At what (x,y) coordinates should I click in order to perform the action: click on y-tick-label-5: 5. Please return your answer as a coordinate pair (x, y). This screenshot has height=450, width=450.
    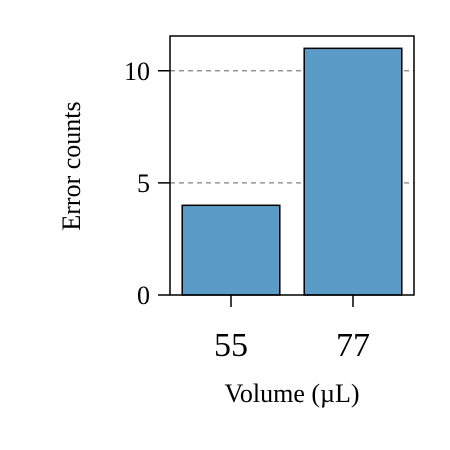
    Looking at the image, I should click on (143, 183).